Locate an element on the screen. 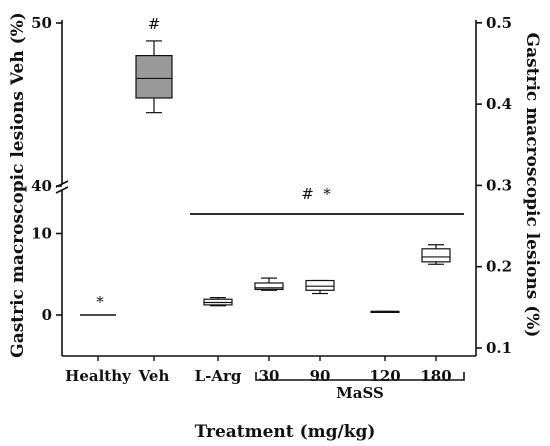 The image size is (550, 446). y-right-tick-label: 0.2 is located at coordinates (499, 267).